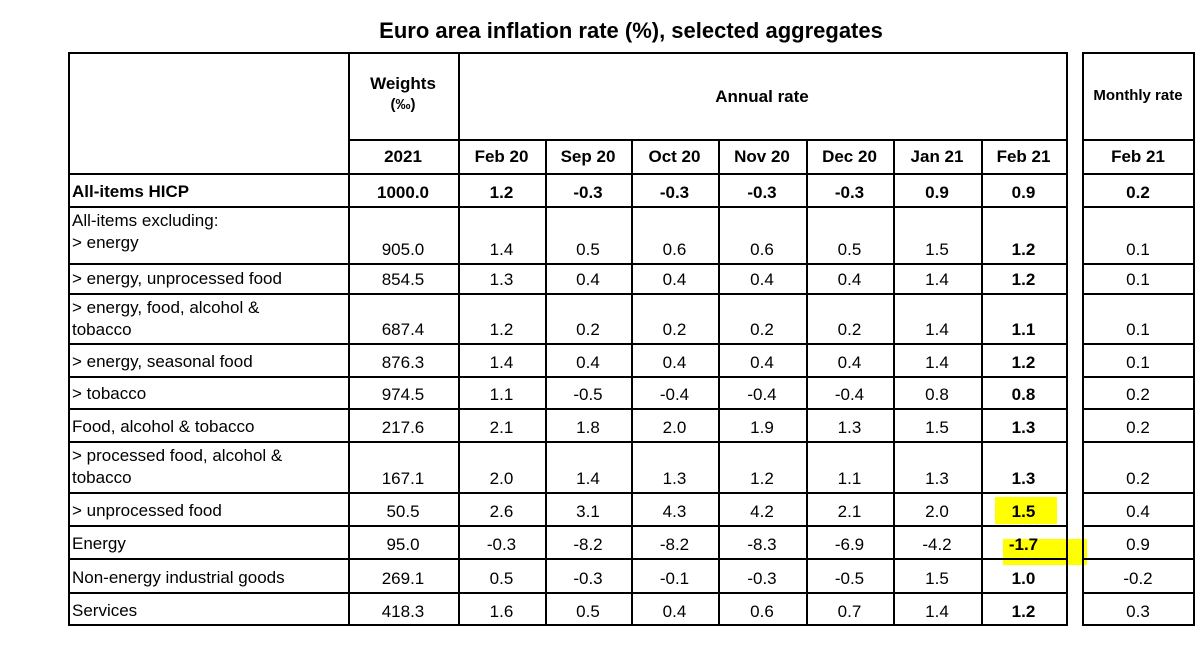  I want to click on annual-rate-cell: 0.9, so click(937, 192).